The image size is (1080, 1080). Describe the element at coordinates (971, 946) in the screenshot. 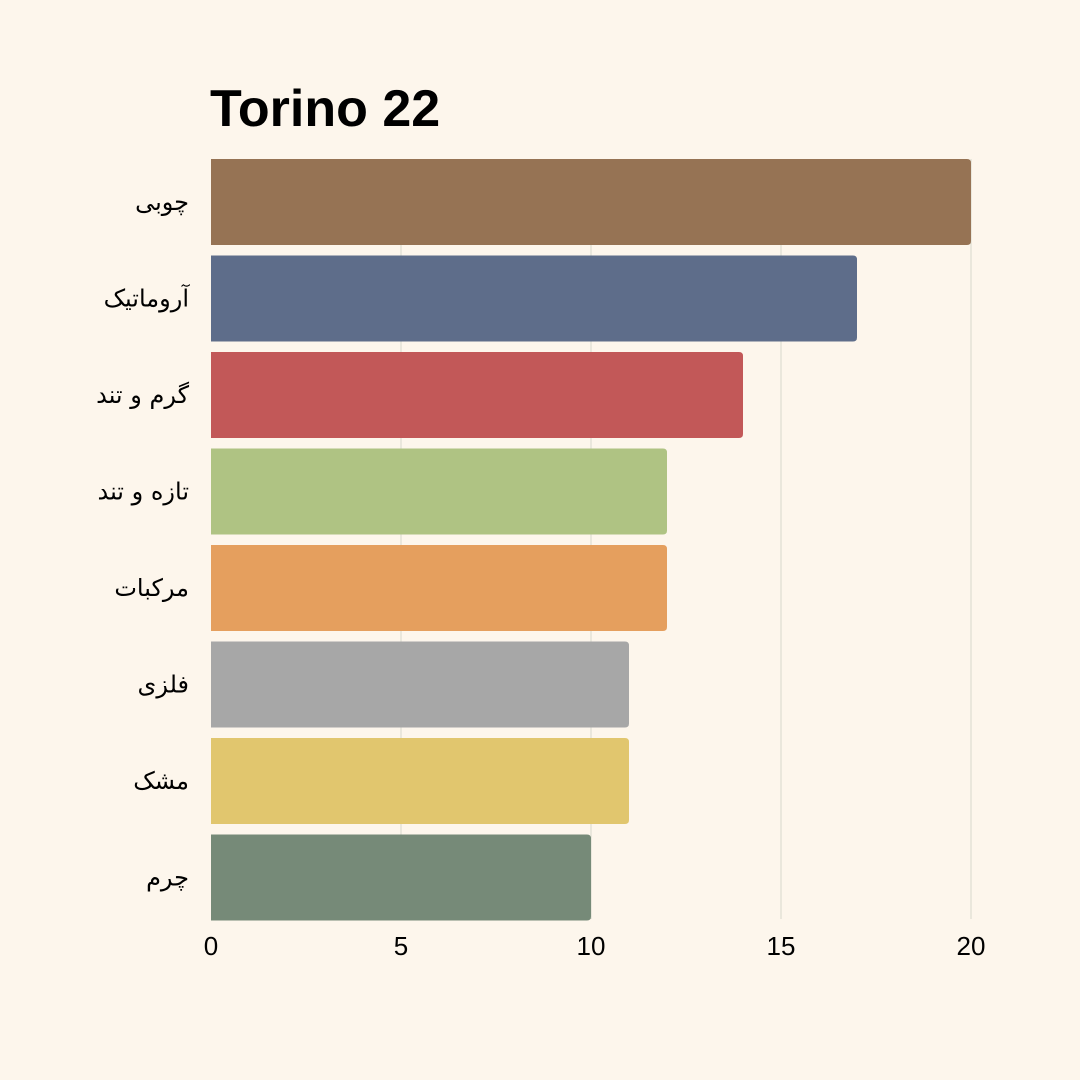

I see `x-tick-label: 20` at that location.